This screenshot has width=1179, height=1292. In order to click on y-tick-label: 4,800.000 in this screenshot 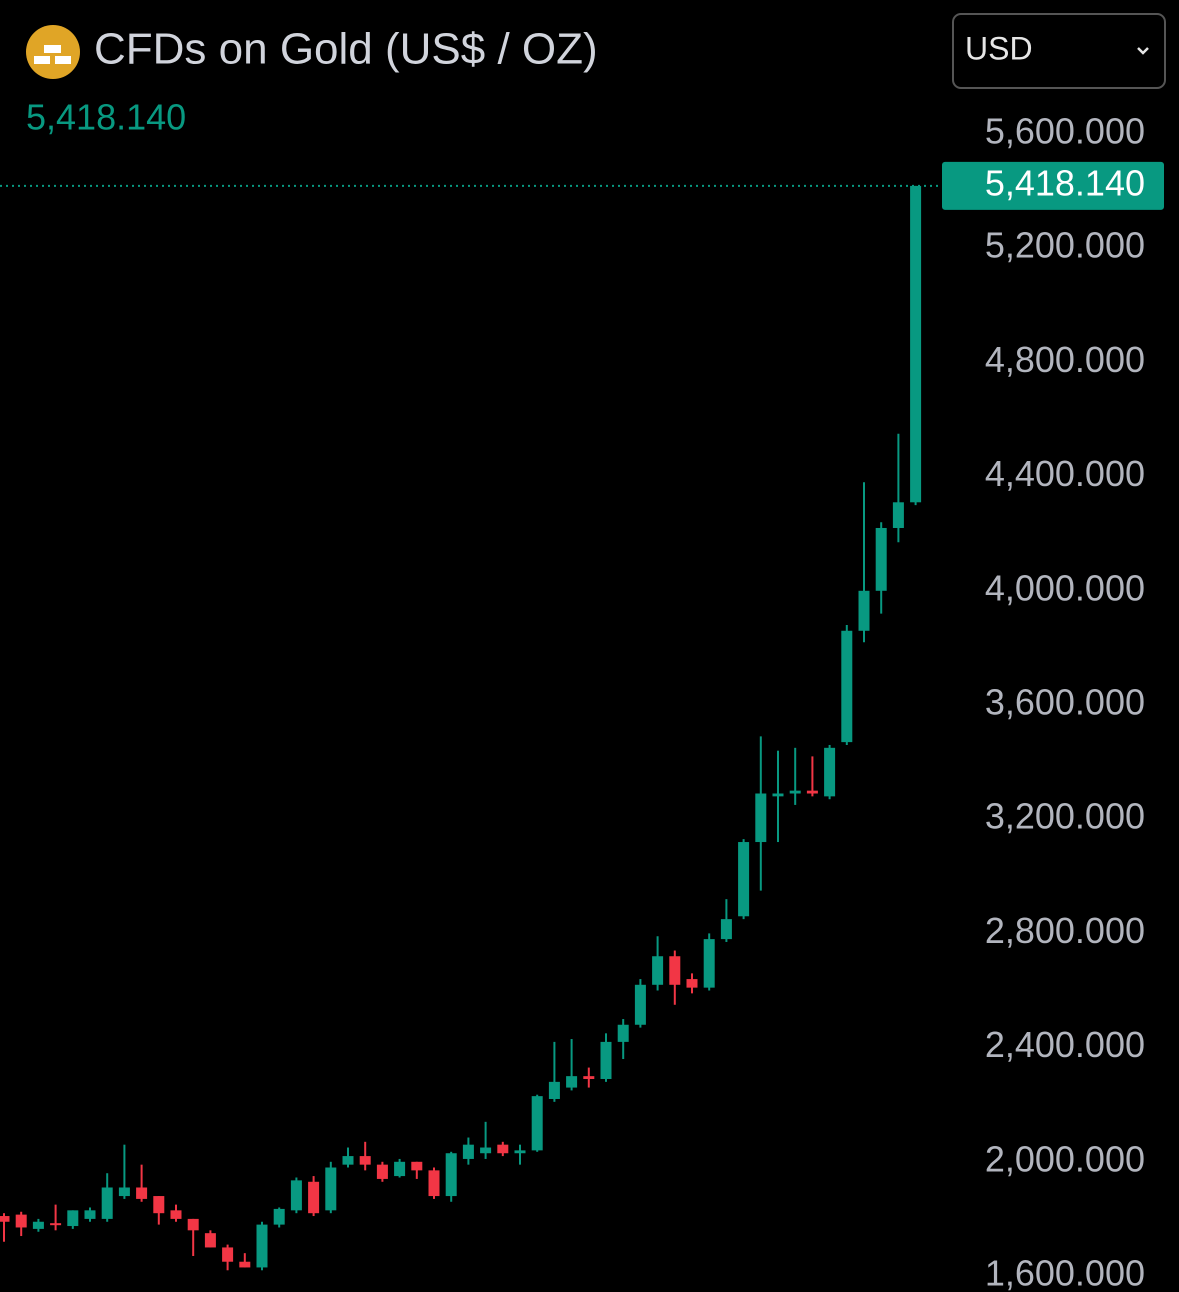, I will do `click(1065, 359)`.